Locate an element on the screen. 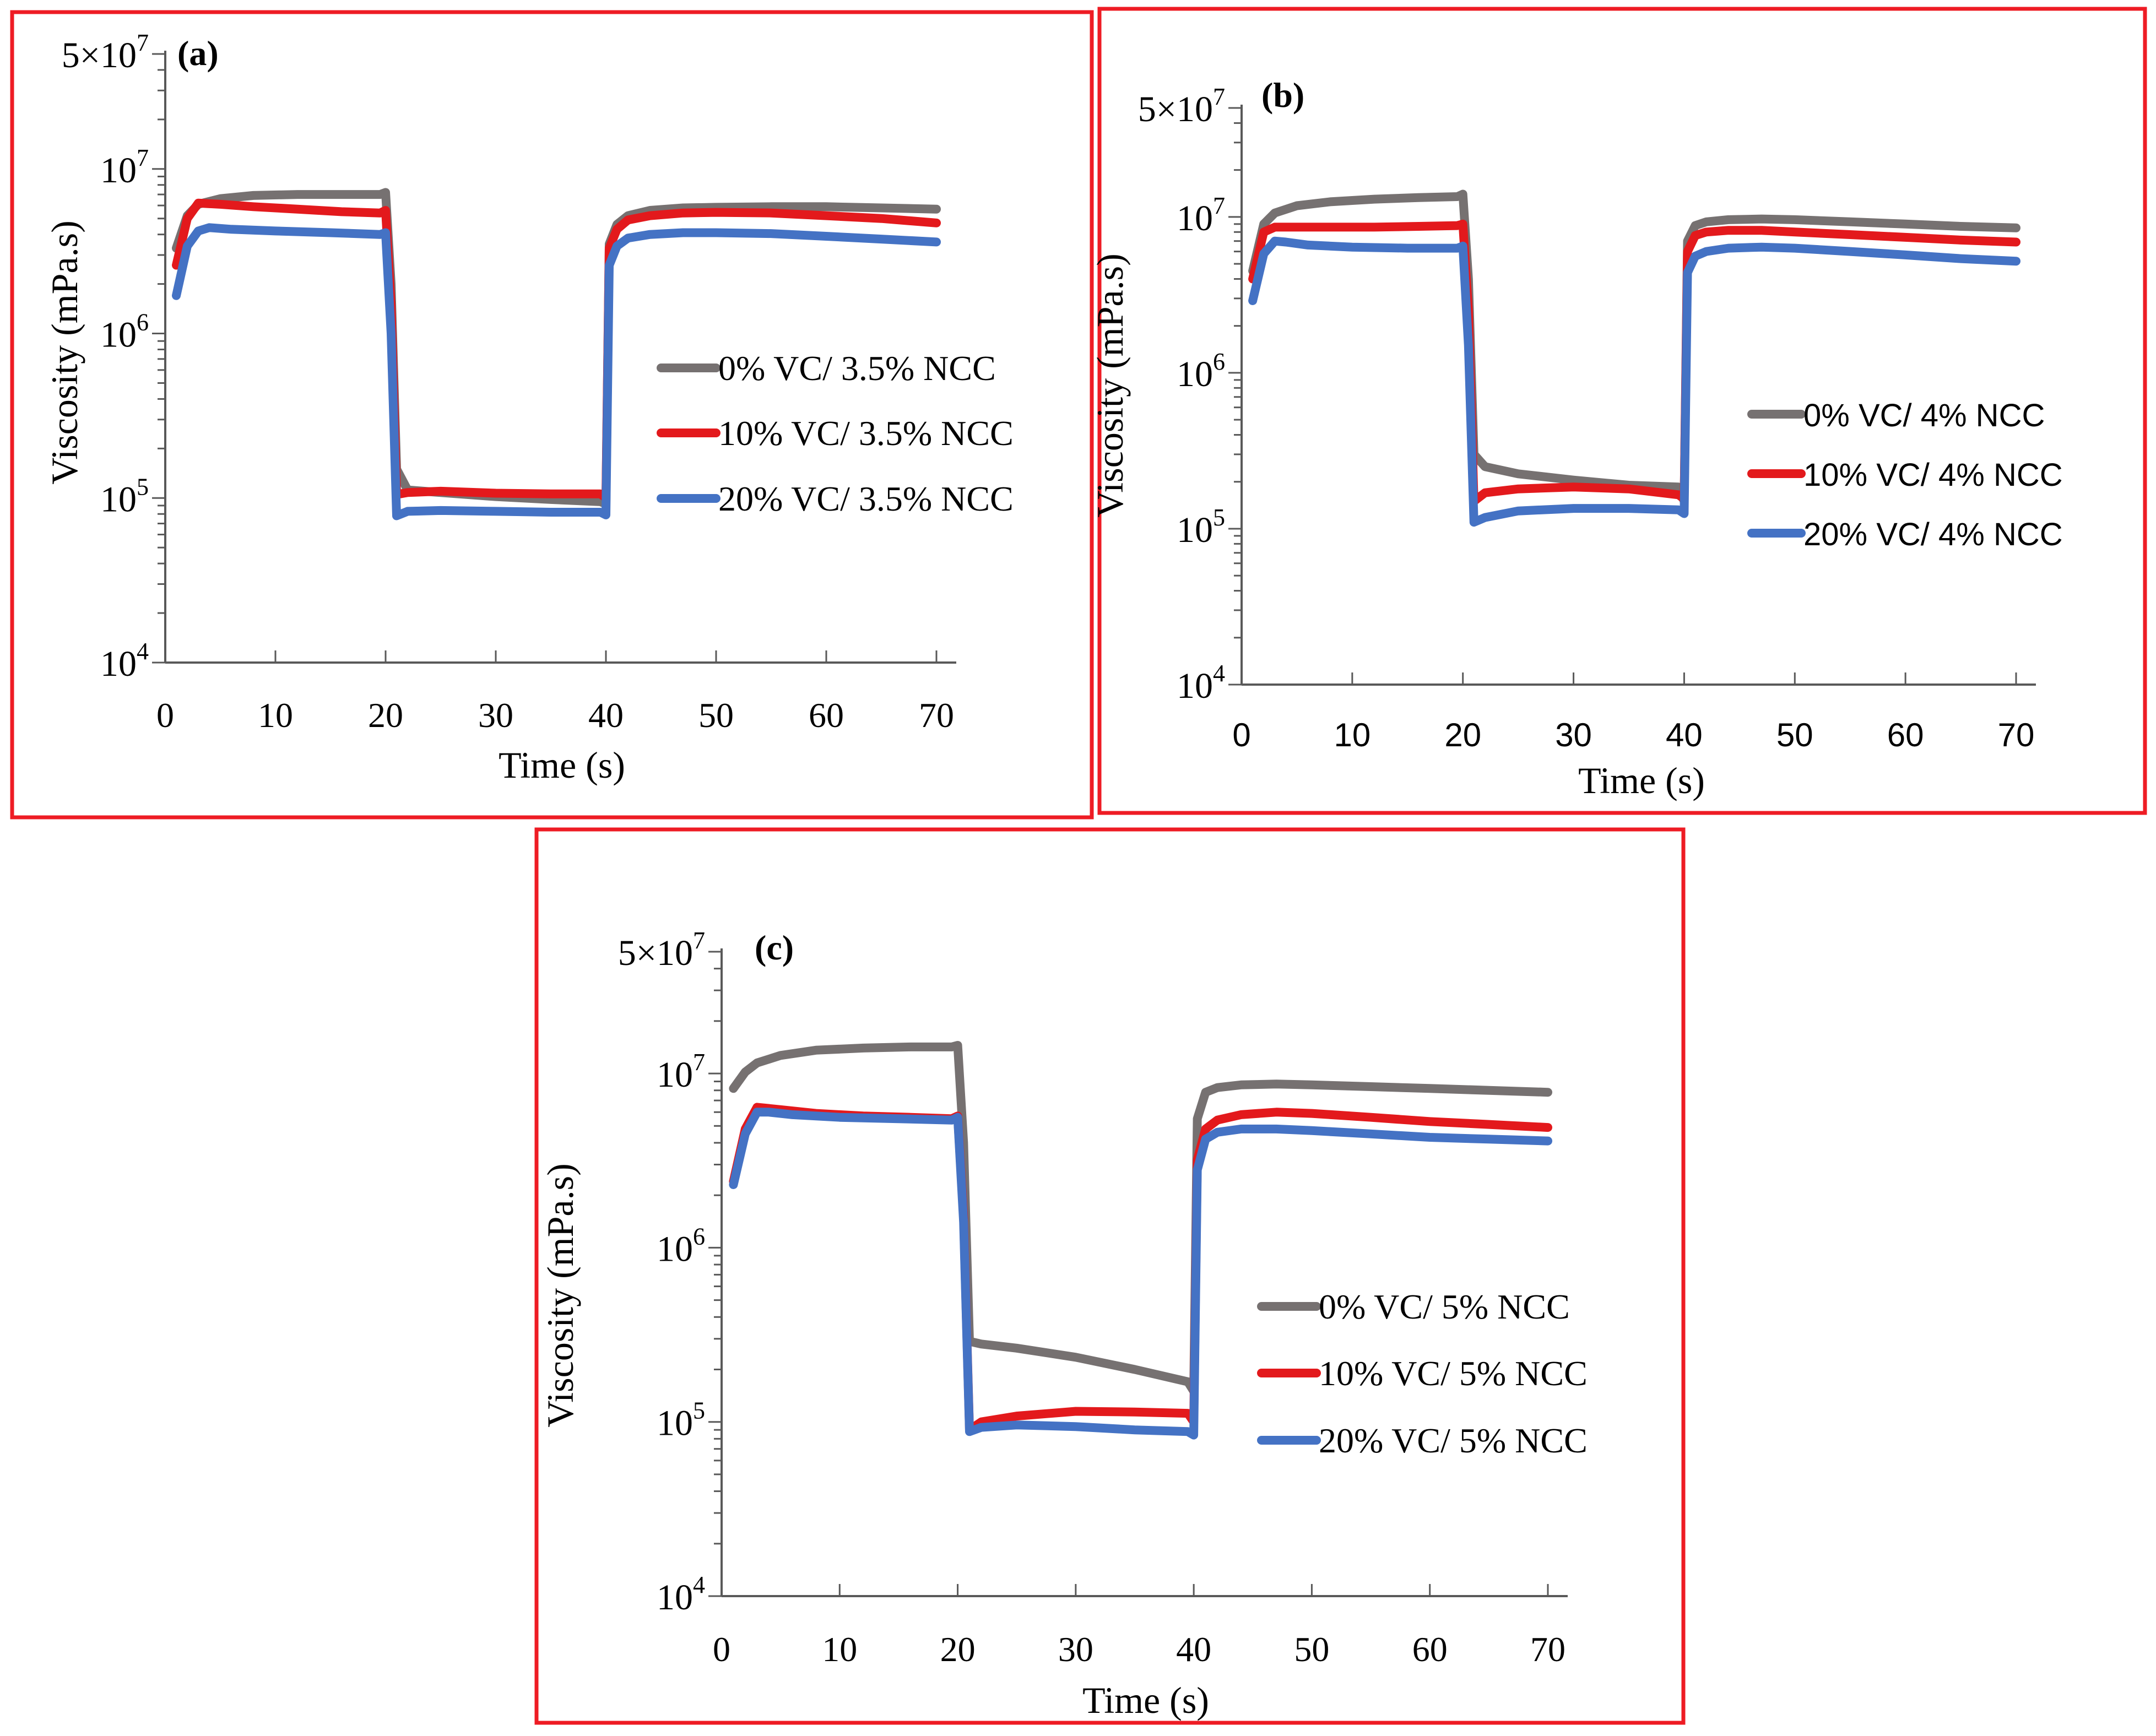 Image resolution: width=2156 pixels, height=1736 pixels. legend-label: 0% VC/ 5% NCC is located at coordinates (1444, 1306).